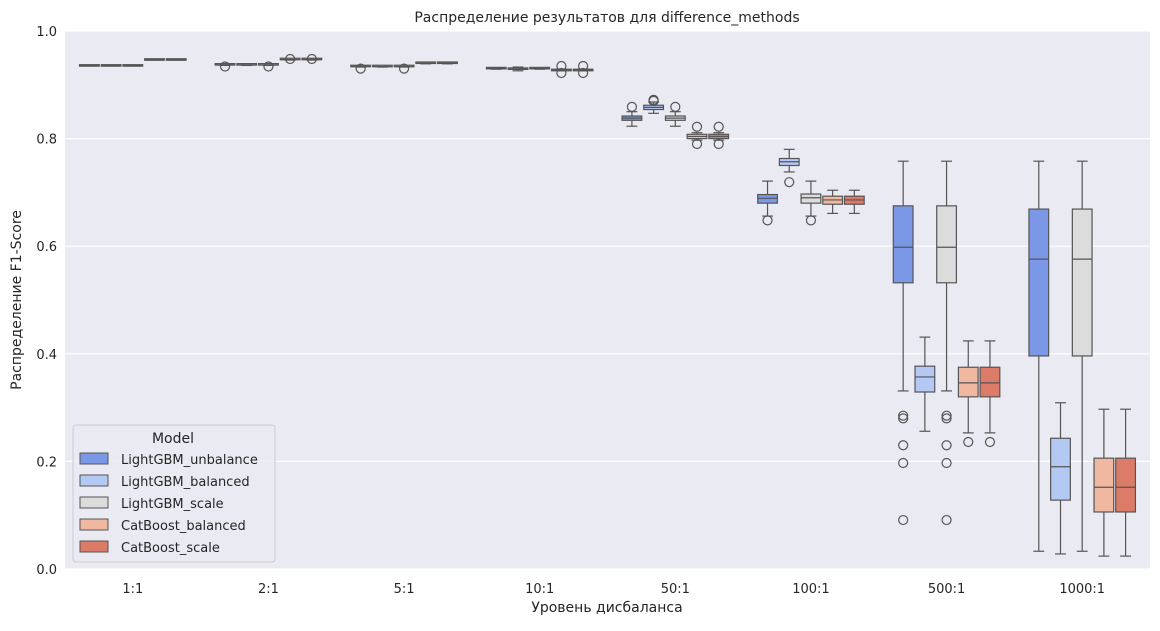  I want to click on box-LightGBM_scale-50:1, so click(675, 114).